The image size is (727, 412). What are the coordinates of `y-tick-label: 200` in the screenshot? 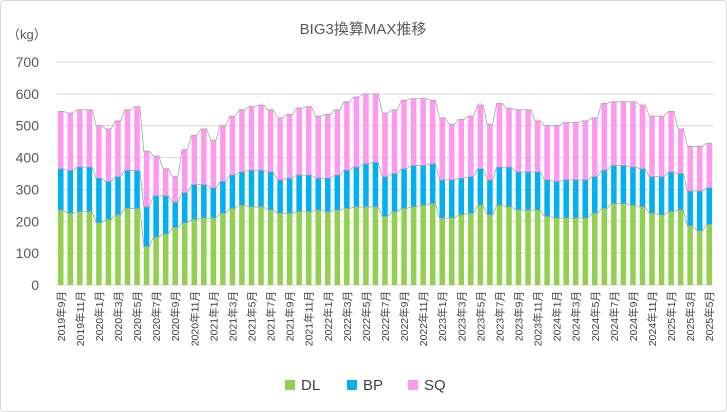 It's located at (28, 221).